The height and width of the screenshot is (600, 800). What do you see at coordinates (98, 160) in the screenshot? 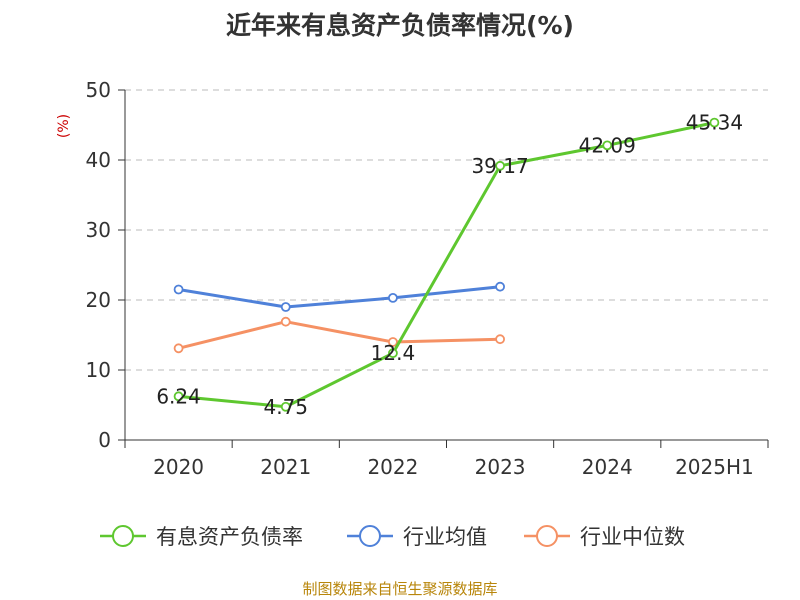
I see `y-tick-label-40: 40` at bounding box center [98, 160].